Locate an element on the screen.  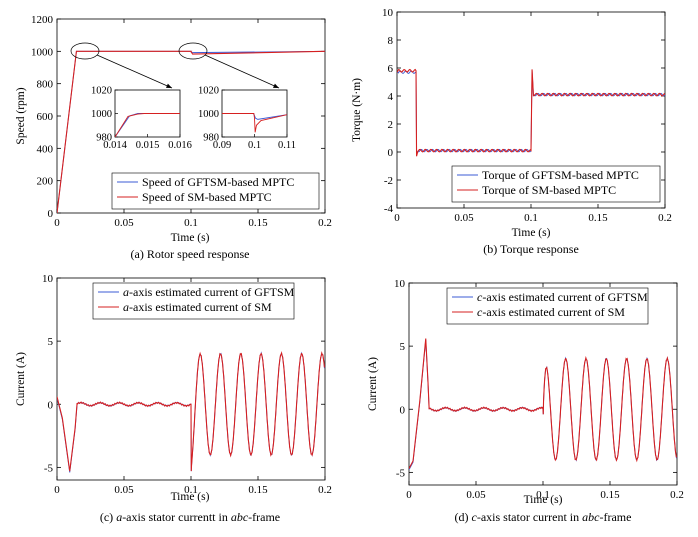
chart-caption: (c) a-axis stator currentt in abc-frame is located at coordinates (190, 517).